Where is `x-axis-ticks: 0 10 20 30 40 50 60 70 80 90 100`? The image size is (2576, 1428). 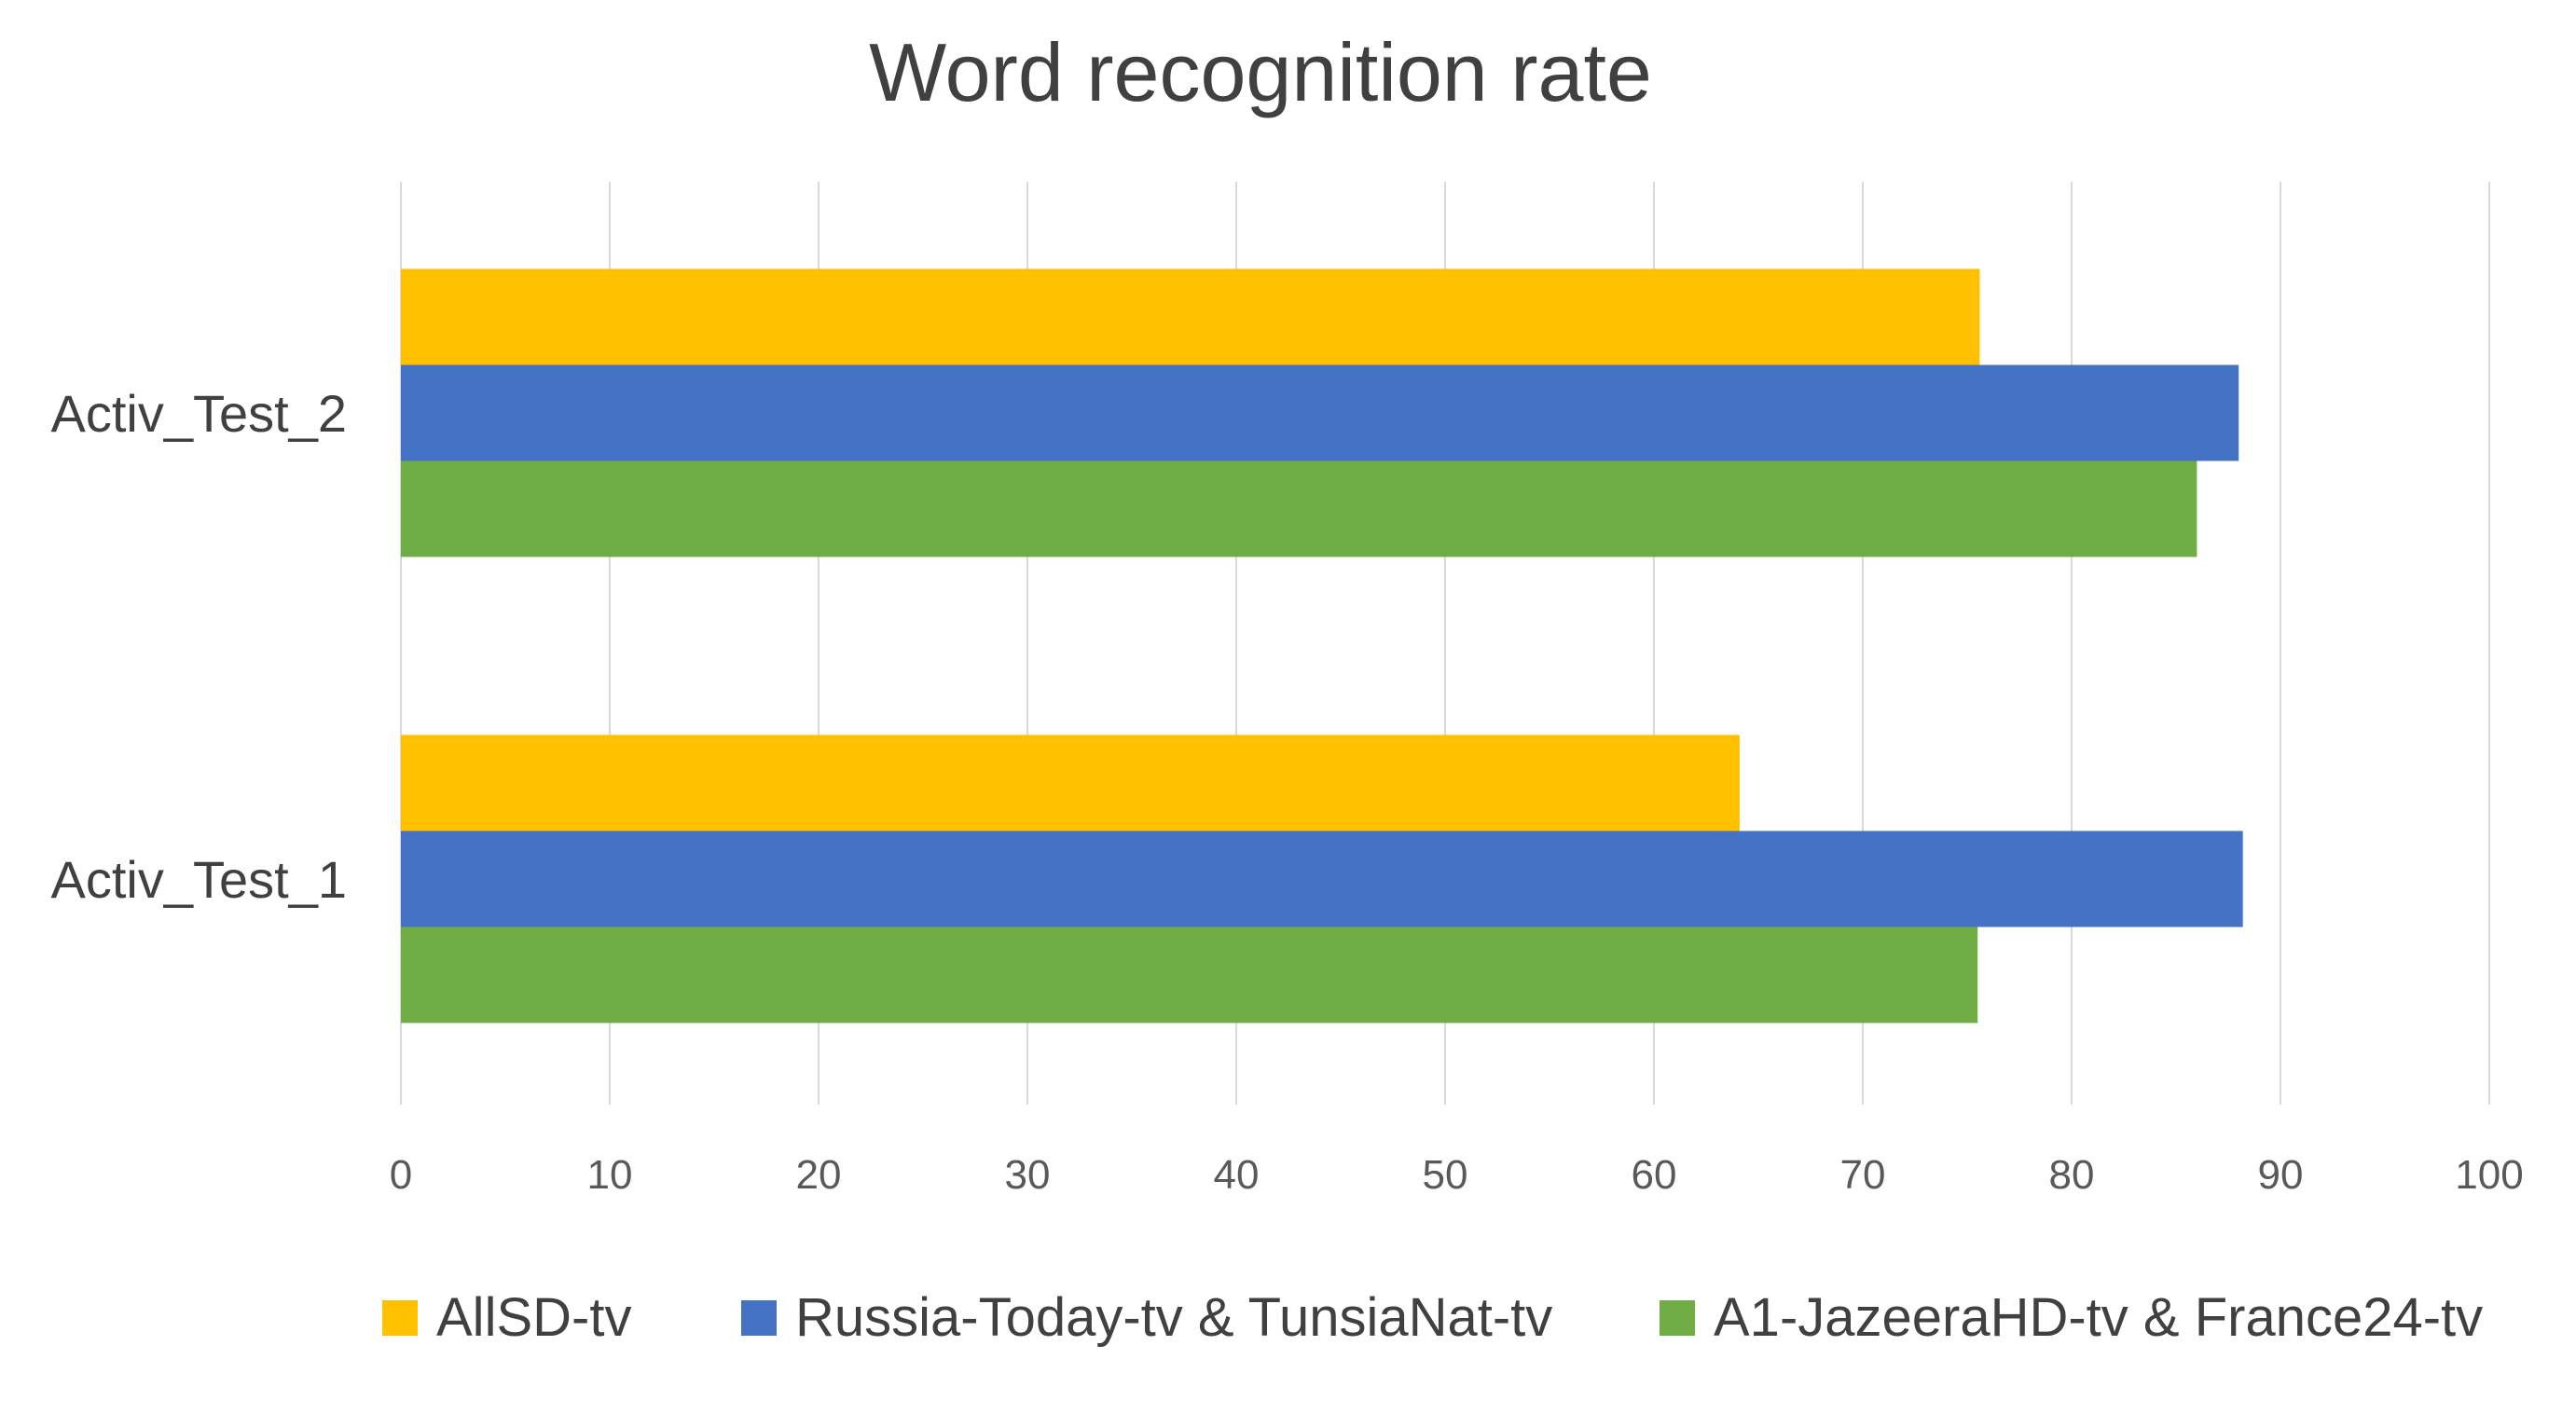
x-axis-ticks: 0 10 20 30 40 50 60 70 80 90 100 is located at coordinates (1457, 1175).